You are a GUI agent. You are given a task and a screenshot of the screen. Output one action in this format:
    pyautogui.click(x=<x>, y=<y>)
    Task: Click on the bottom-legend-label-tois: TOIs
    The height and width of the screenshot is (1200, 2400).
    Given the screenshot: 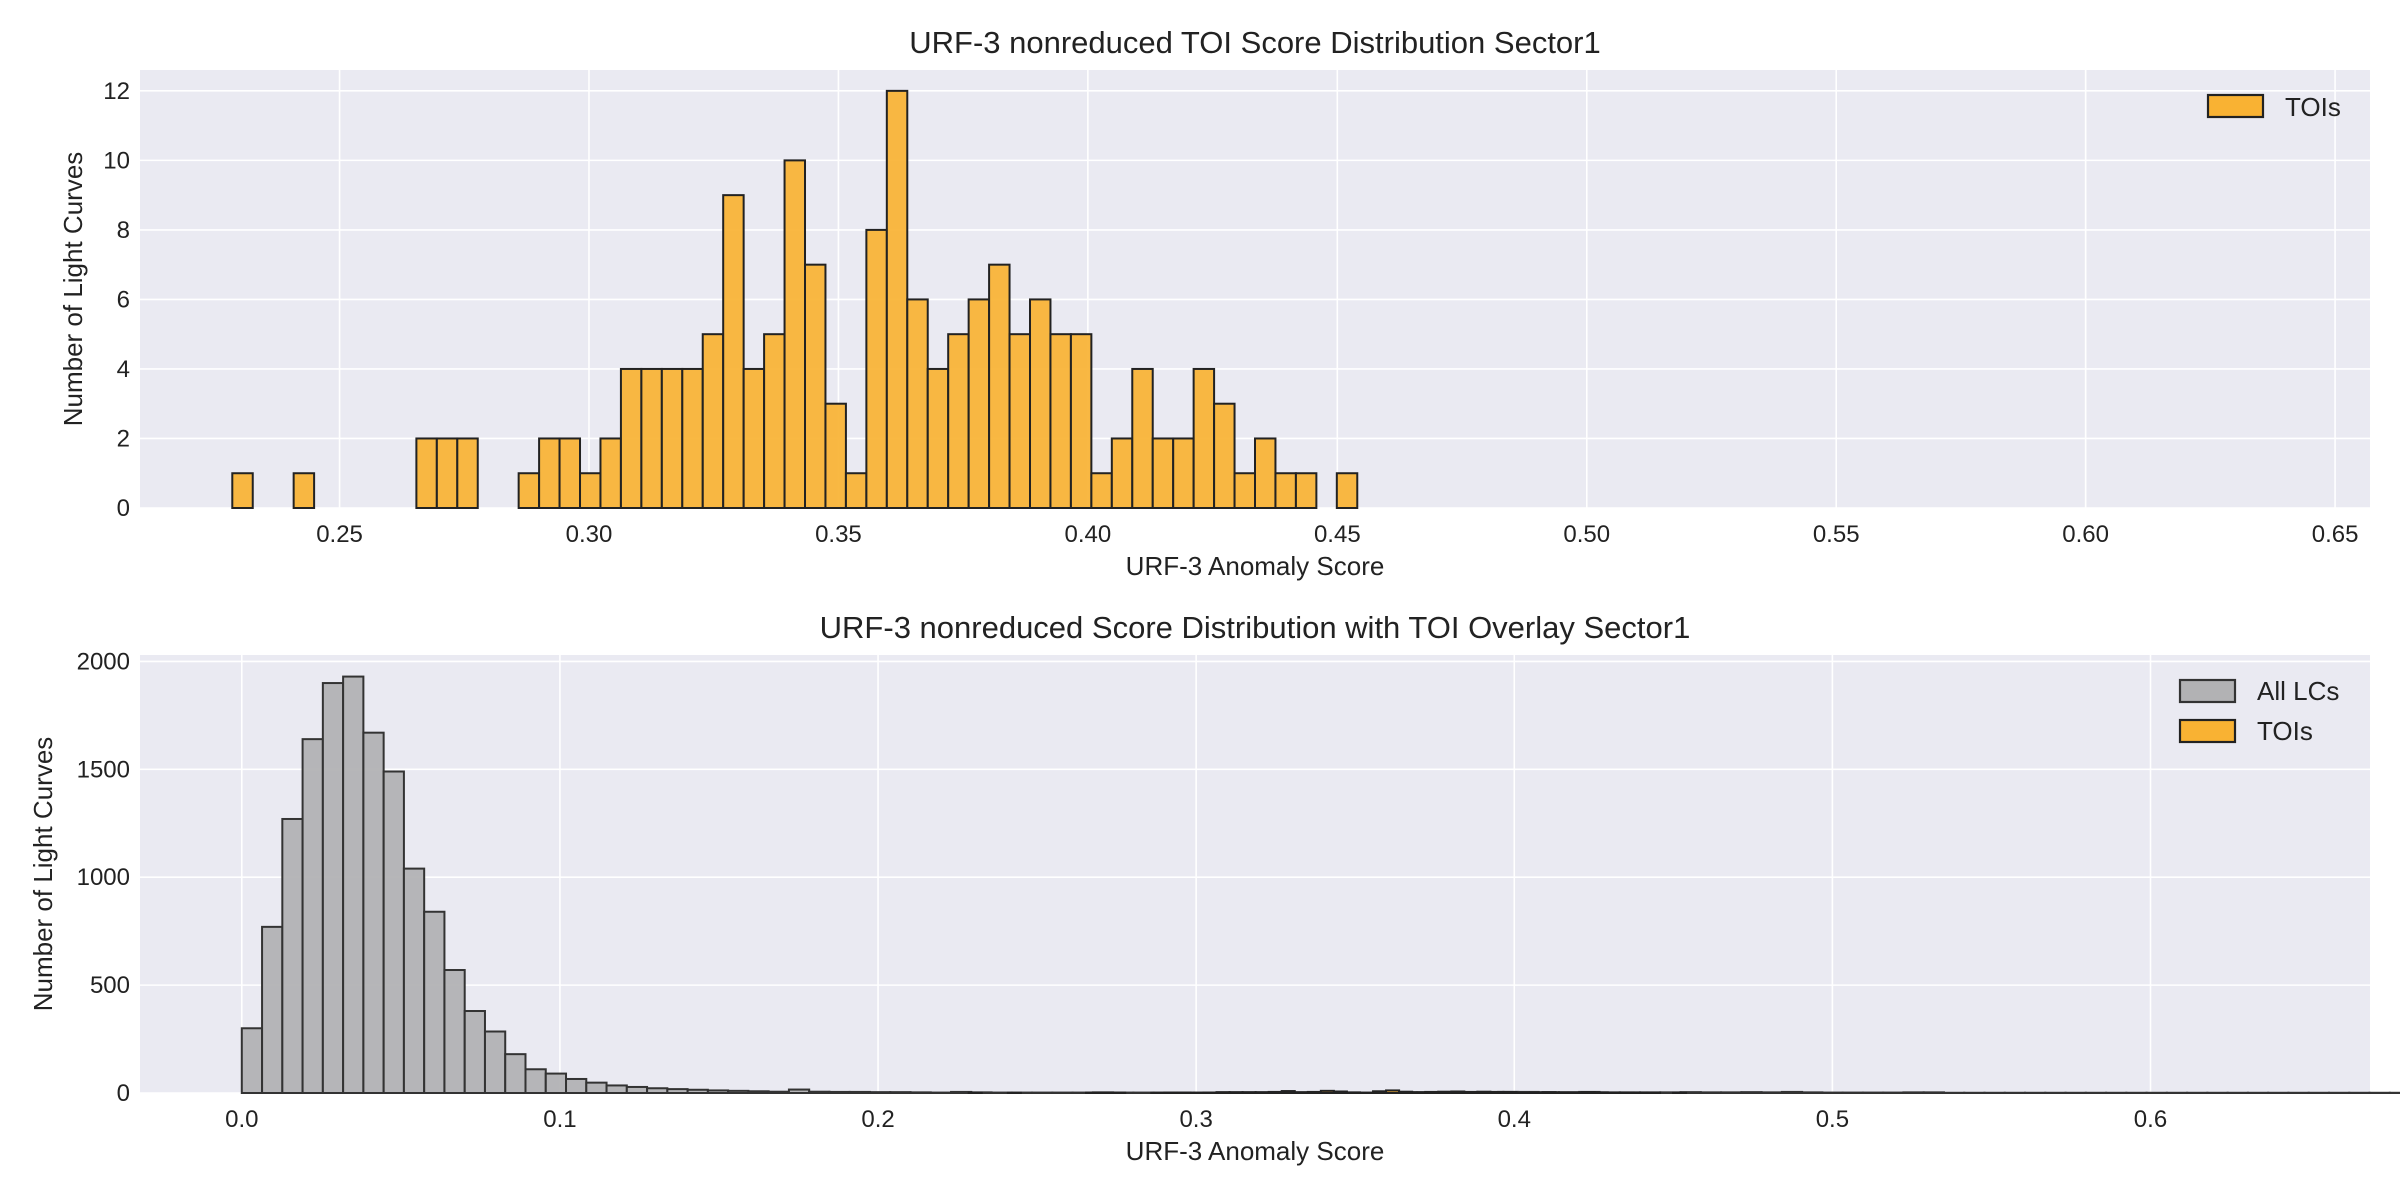 What is the action you would take?
    pyautogui.click(x=2285, y=731)
    